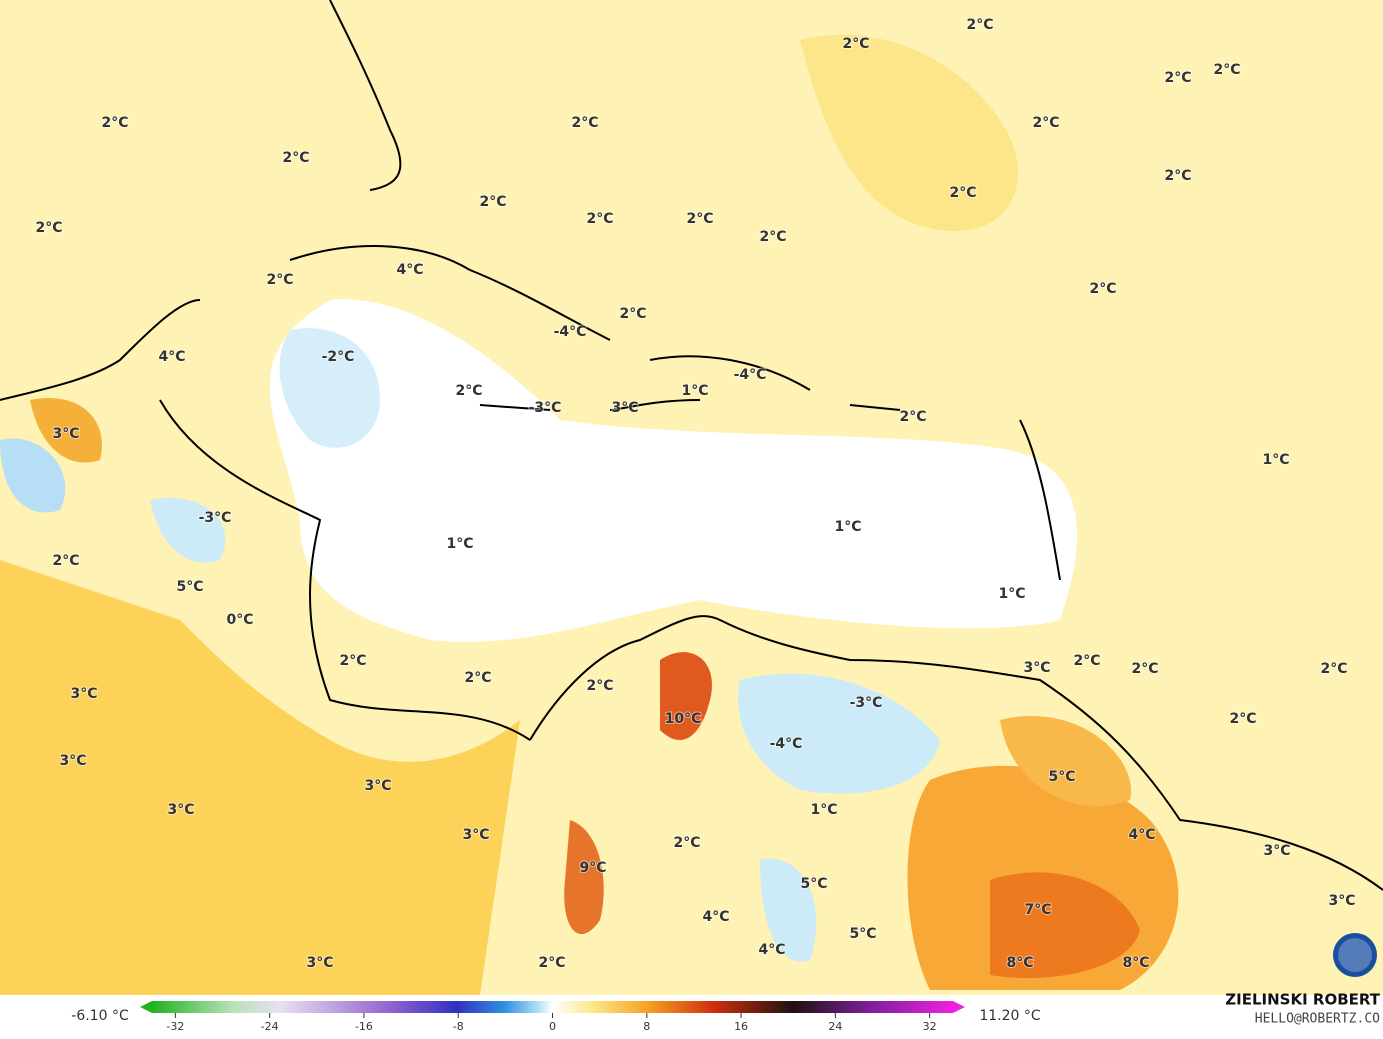  What do you see at coordinates (239, 620) in the screenshot?
I see `temperature-label: 0°C` at bounding box center [239, 620].